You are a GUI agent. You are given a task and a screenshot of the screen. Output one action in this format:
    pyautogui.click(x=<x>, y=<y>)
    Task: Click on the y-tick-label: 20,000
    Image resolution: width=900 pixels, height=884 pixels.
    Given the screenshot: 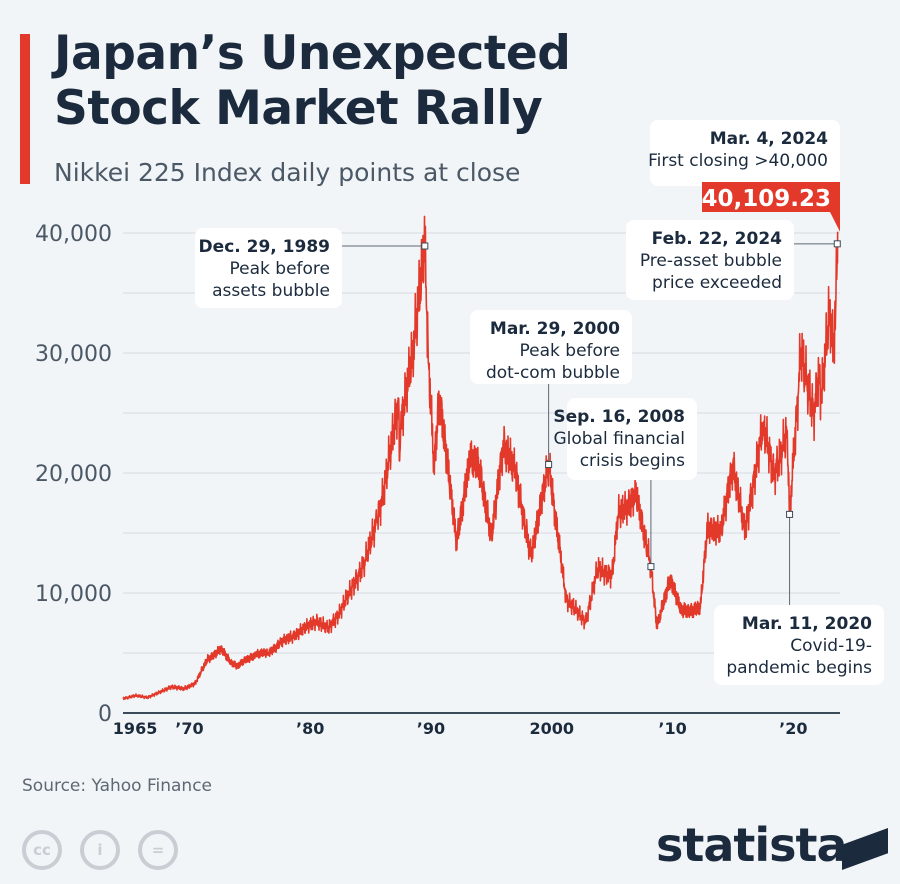 What is the action you would take?
    pyautogui.click(x=73, y=474)
    